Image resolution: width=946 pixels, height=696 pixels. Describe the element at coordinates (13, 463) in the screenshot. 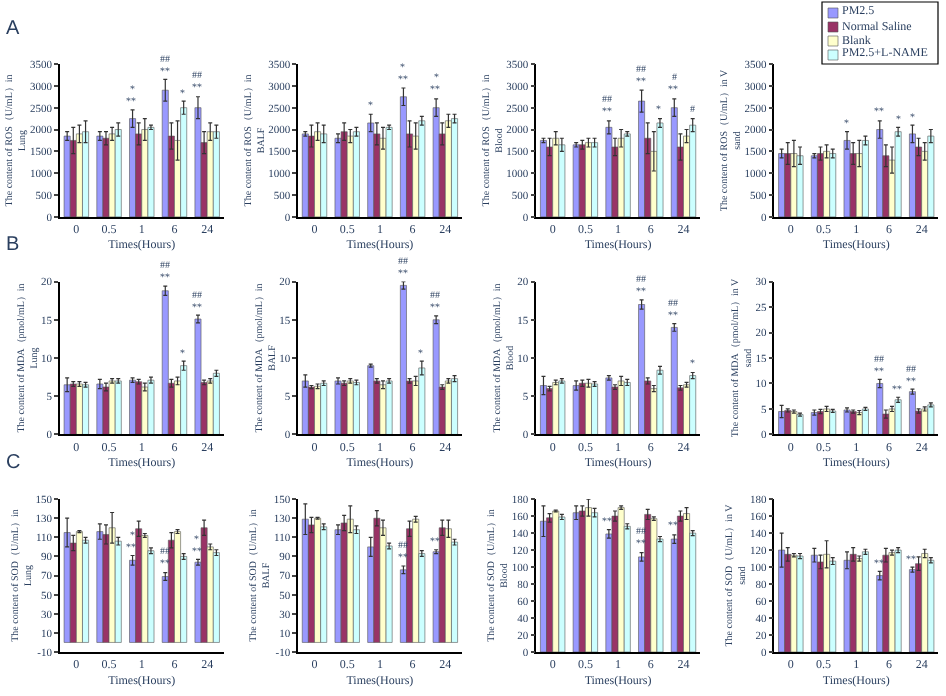

I see `chart-title: C` at that location.